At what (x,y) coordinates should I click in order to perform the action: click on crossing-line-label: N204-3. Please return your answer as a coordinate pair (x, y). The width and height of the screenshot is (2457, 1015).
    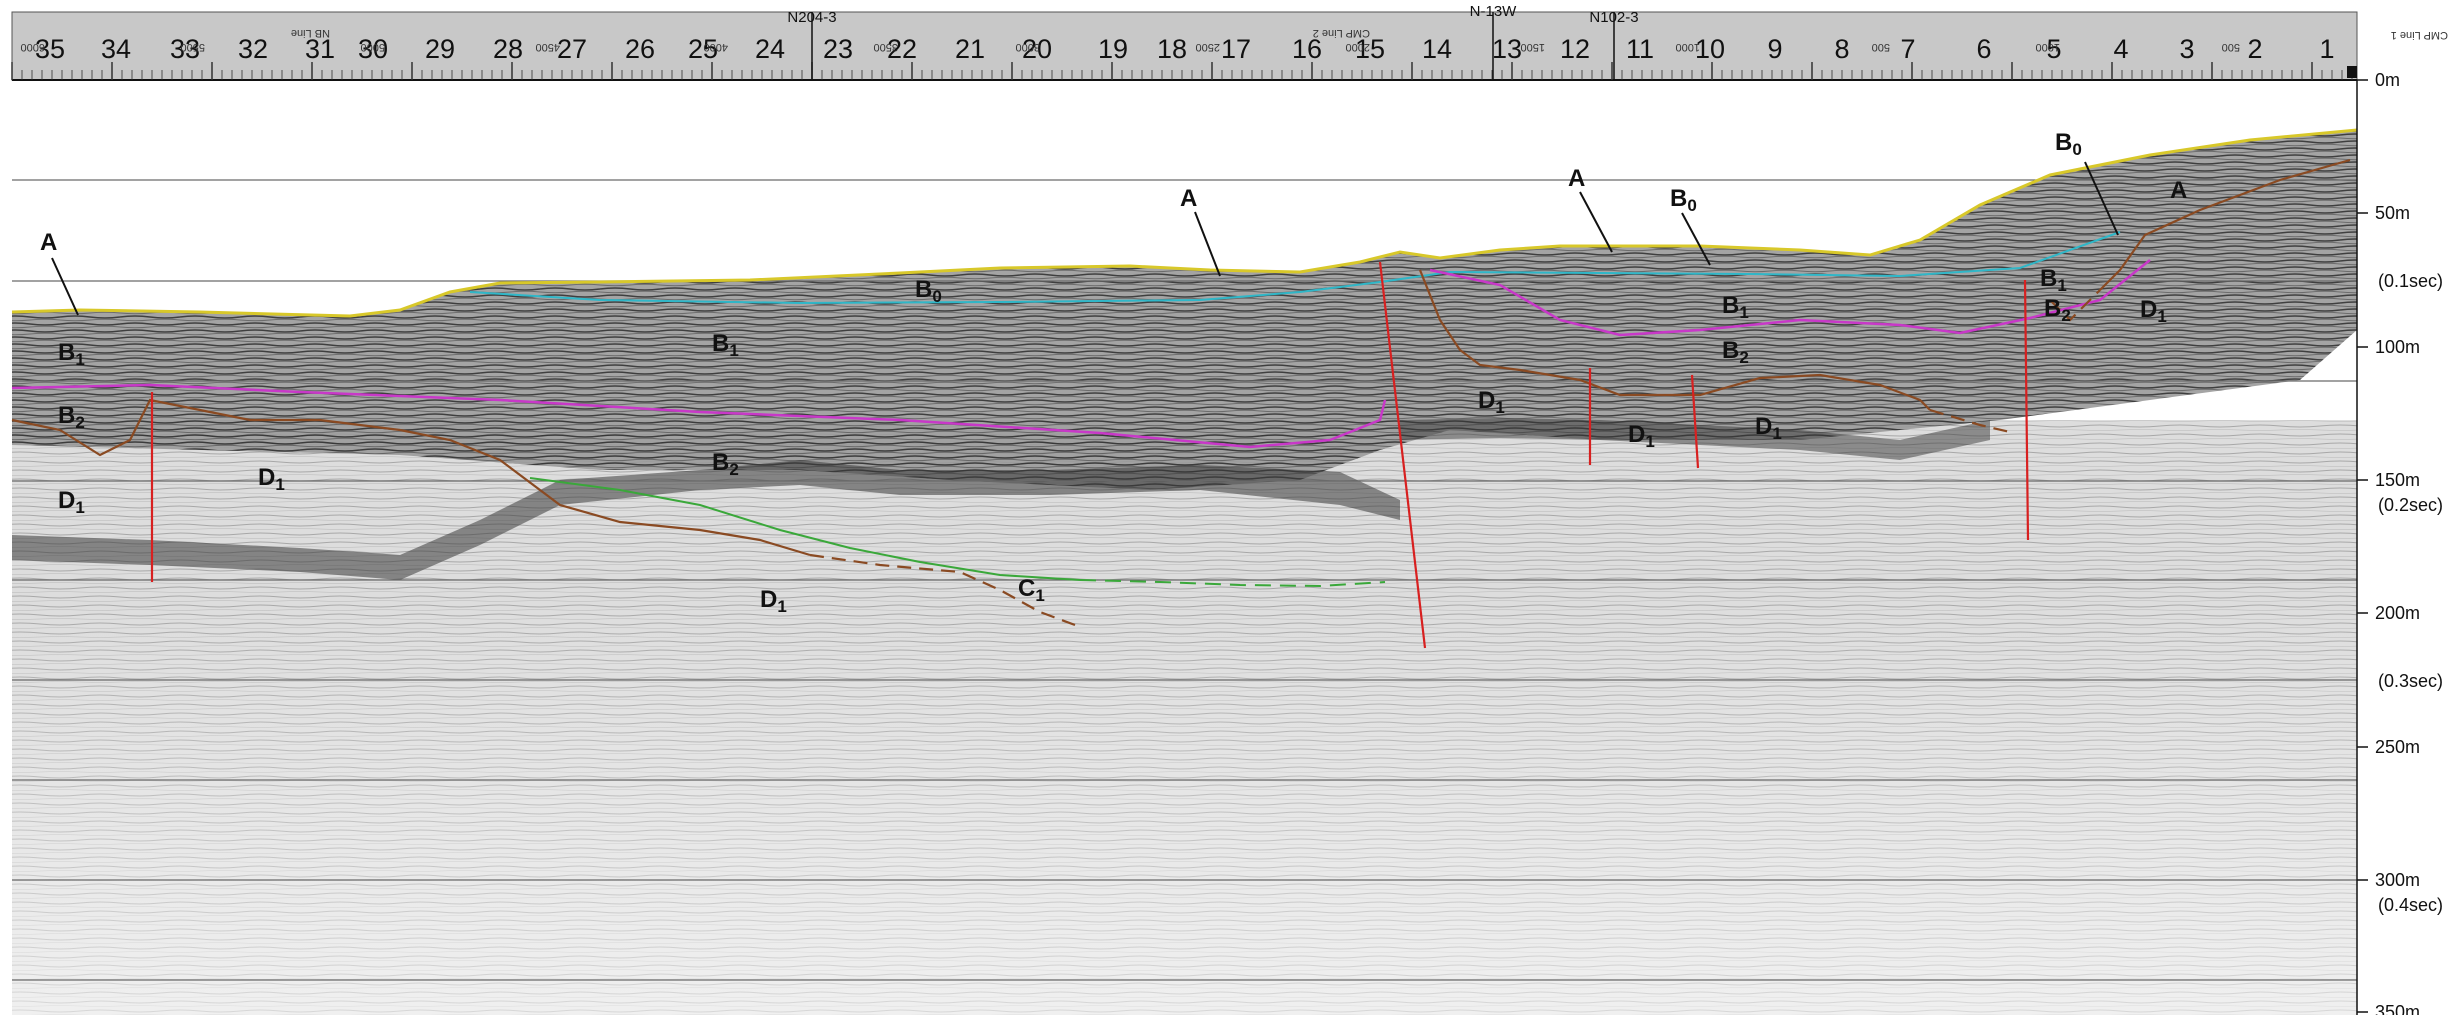
    Looking at the image, I should click on (811, 17).